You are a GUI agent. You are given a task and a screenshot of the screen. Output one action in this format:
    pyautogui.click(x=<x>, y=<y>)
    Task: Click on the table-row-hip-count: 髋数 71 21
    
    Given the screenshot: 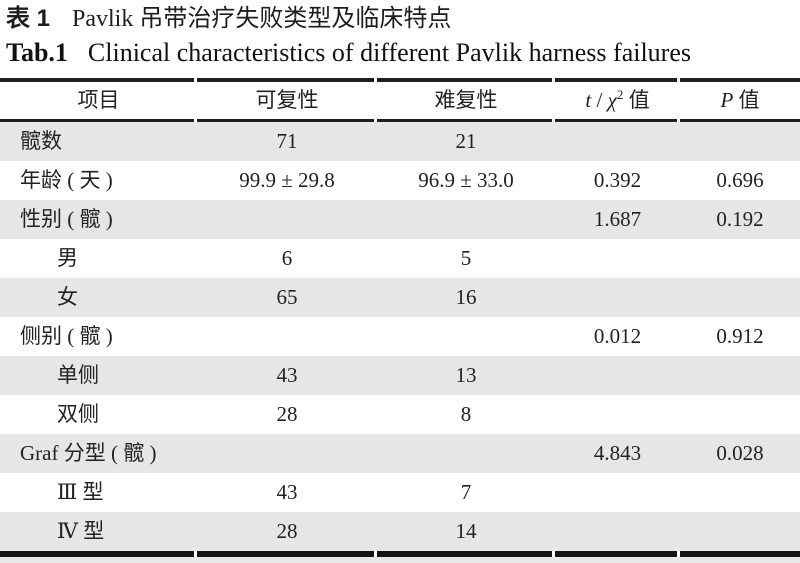 What is the action you would take?
    pyautogui.click(x=400, y=141)
    